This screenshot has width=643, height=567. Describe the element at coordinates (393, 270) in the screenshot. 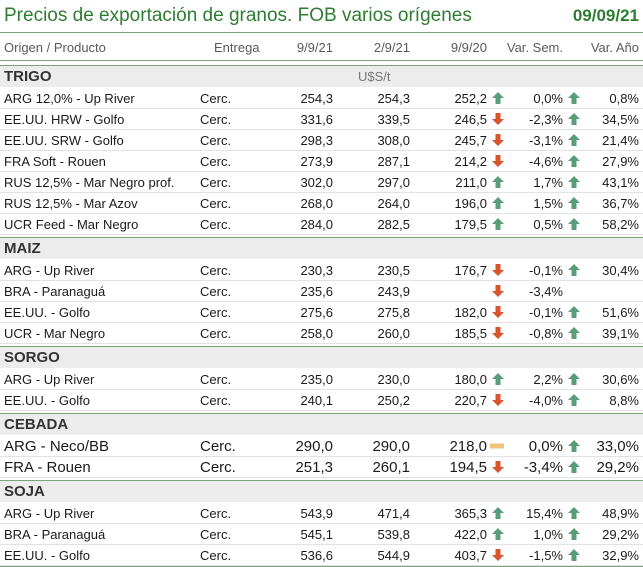

I see `price-2-9-21-cell: 230,5` at that location.